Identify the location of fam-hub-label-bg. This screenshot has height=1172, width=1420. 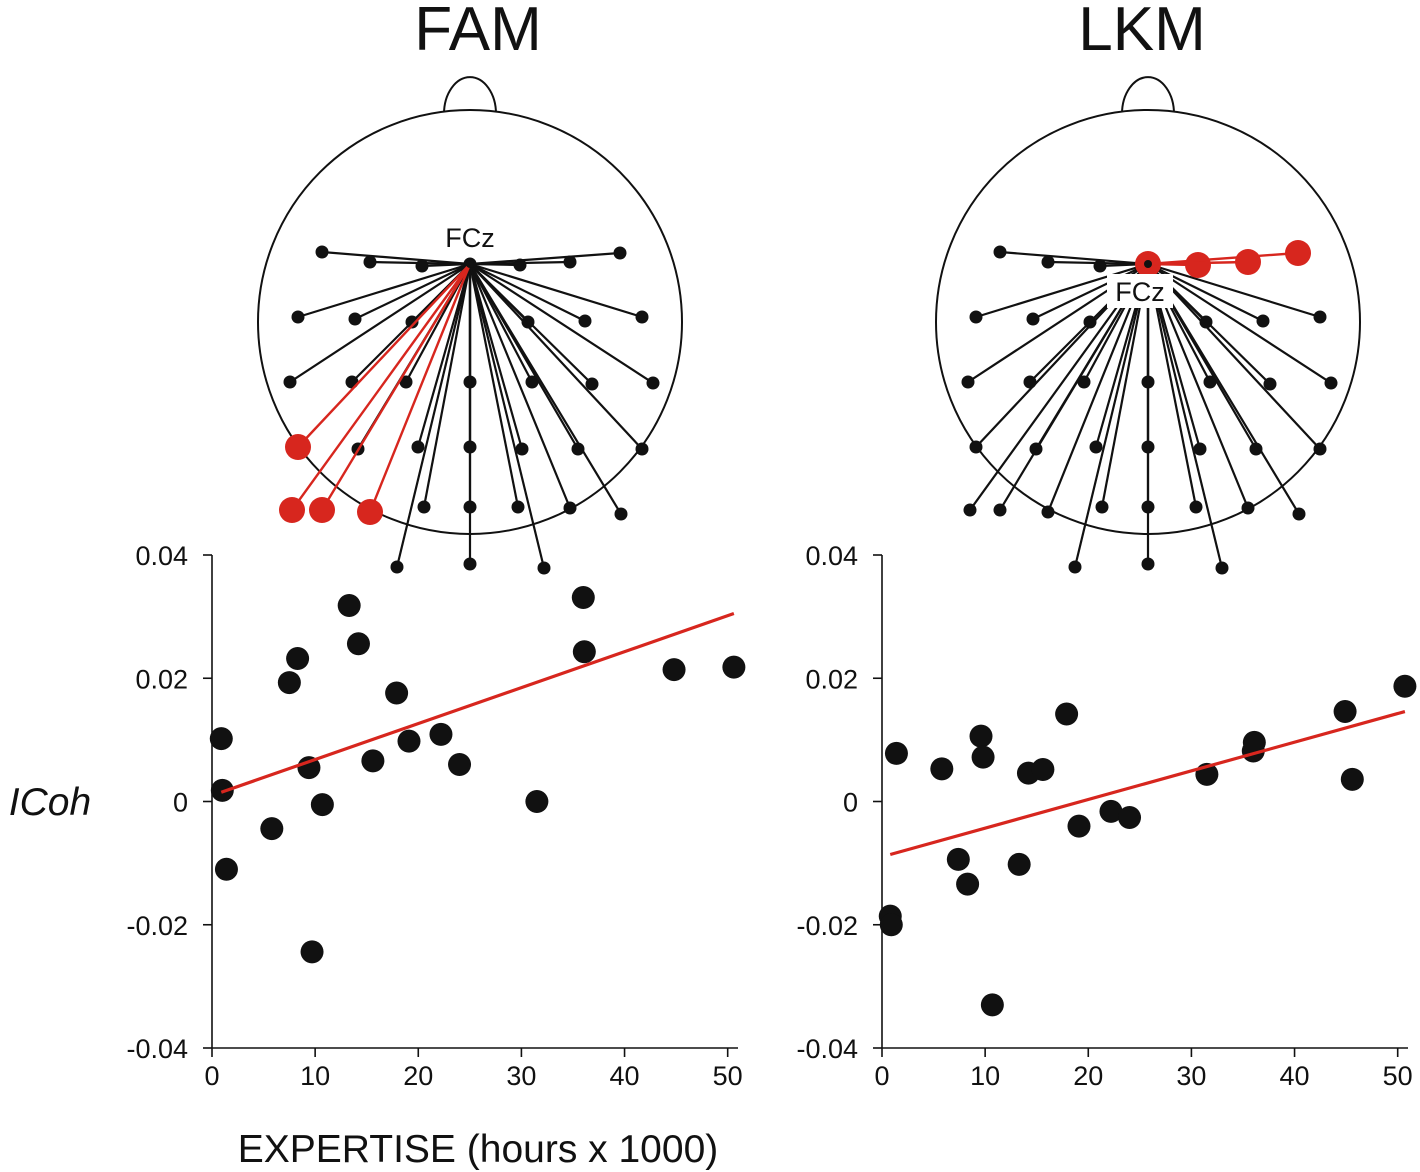
(470, 237).